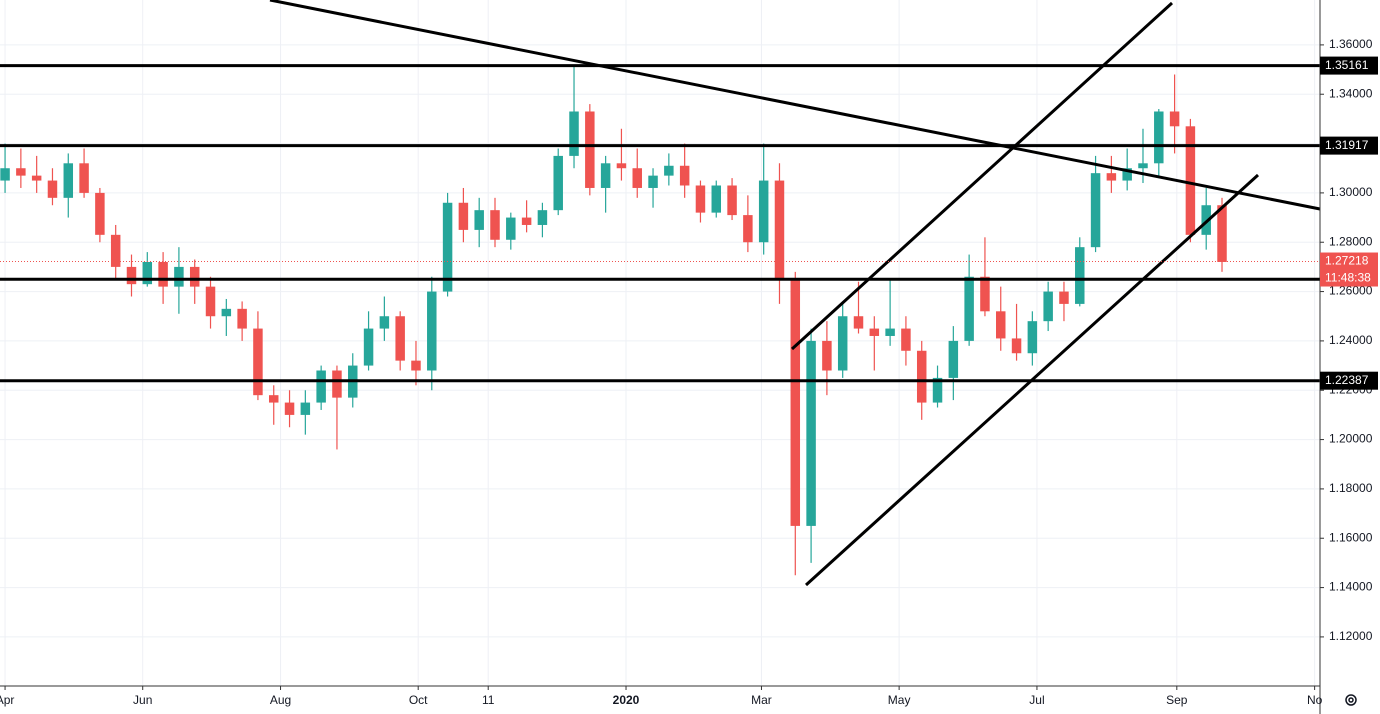 This screenshot has width=1380, height=714. Describe the element at coordinates (280, 700) in the screenshot. I see `x-tick-label: Aug` at that location.